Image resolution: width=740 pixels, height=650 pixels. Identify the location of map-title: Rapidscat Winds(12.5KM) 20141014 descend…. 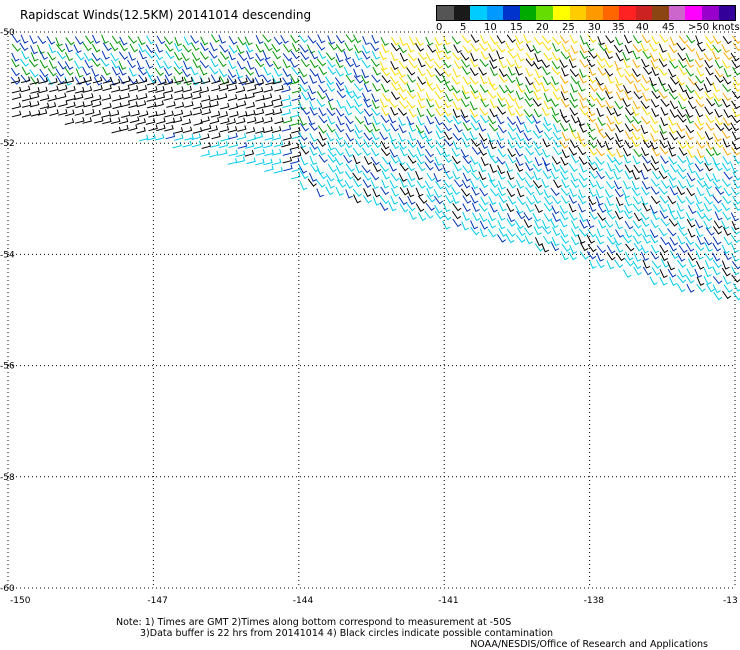
(166, 15).